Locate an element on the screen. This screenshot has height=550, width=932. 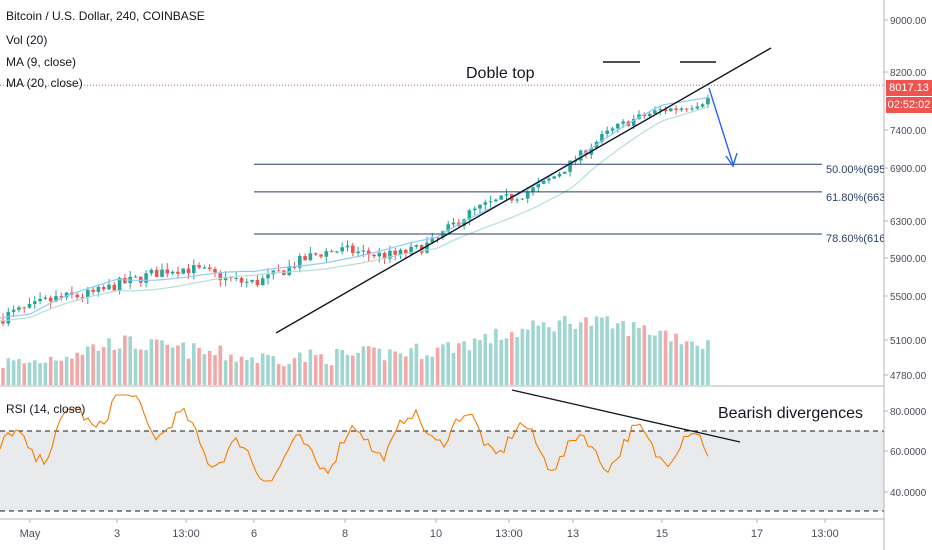
fib-786-label: 78.60%(616 is located at coordinates (855, 239).